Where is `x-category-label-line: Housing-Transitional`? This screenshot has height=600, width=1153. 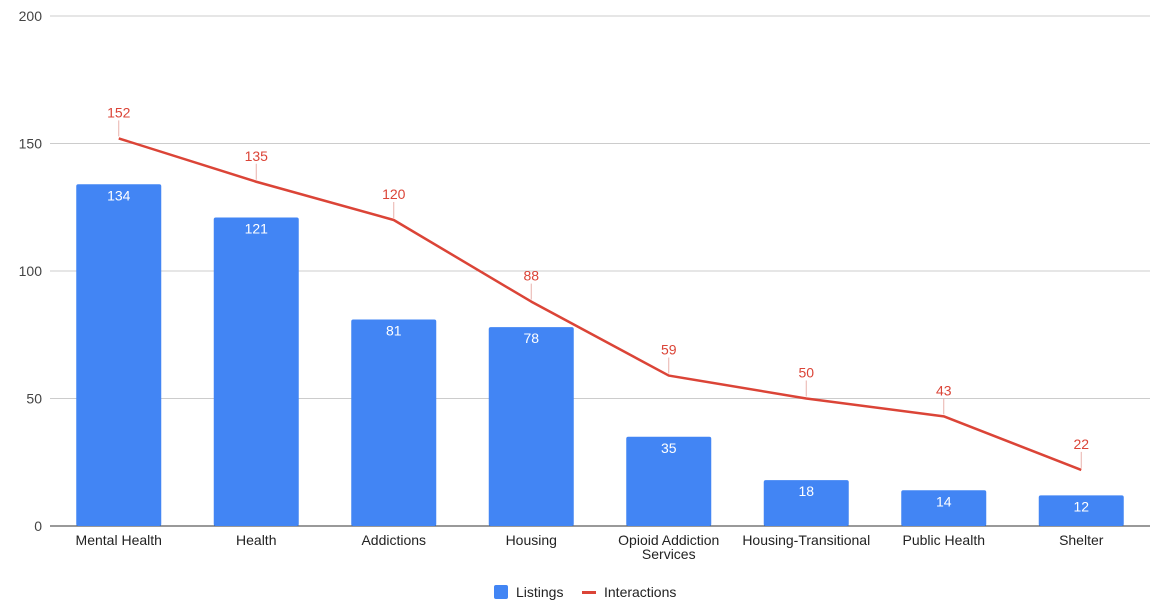
x-category-label-line: Housing-Transitional is located at coordinates (806, 540).